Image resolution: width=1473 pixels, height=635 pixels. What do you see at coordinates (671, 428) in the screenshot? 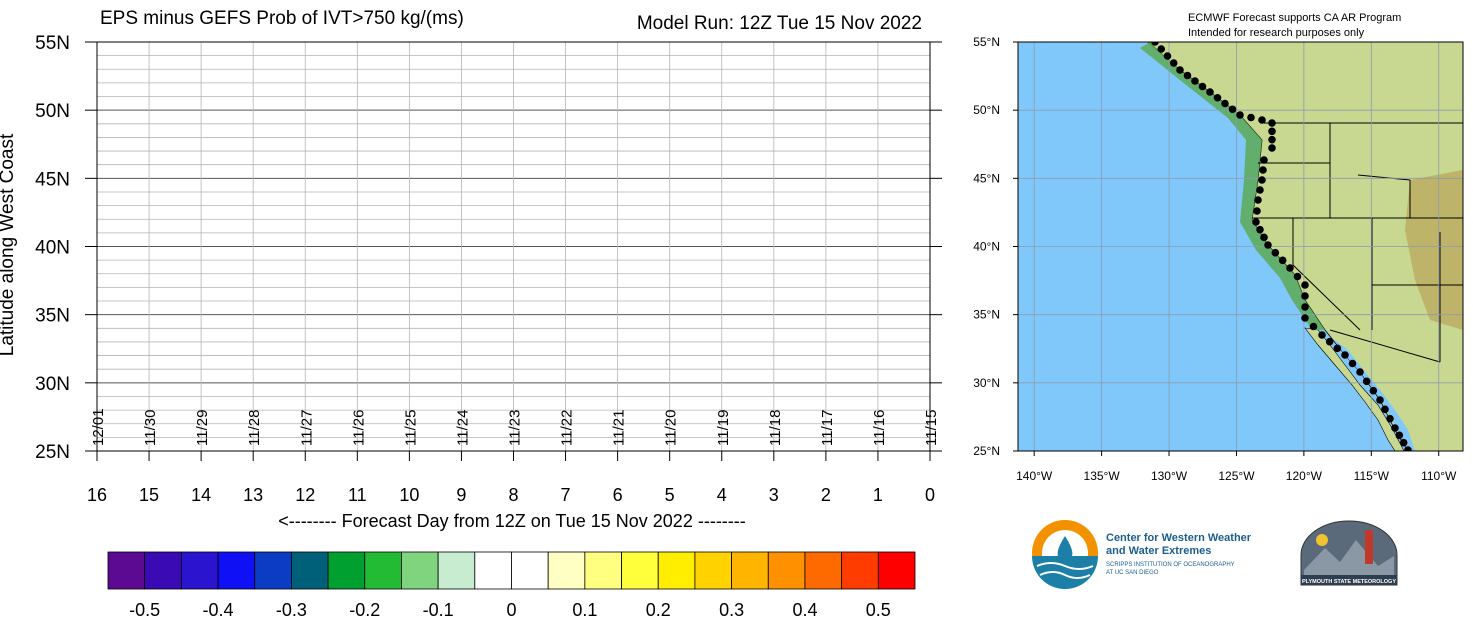
I see `date-label: 11/20` at bounding box center [671, 428].